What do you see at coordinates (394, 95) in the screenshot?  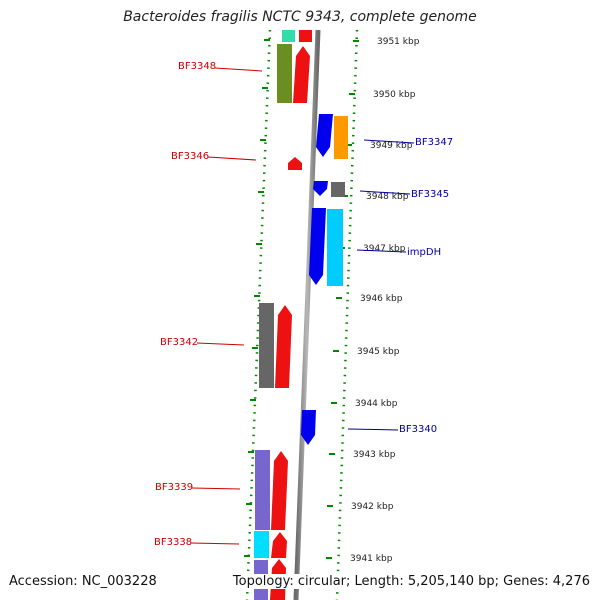 I see `kbp-tick-label: 3950 kbp` at bounding box center [394, 95].